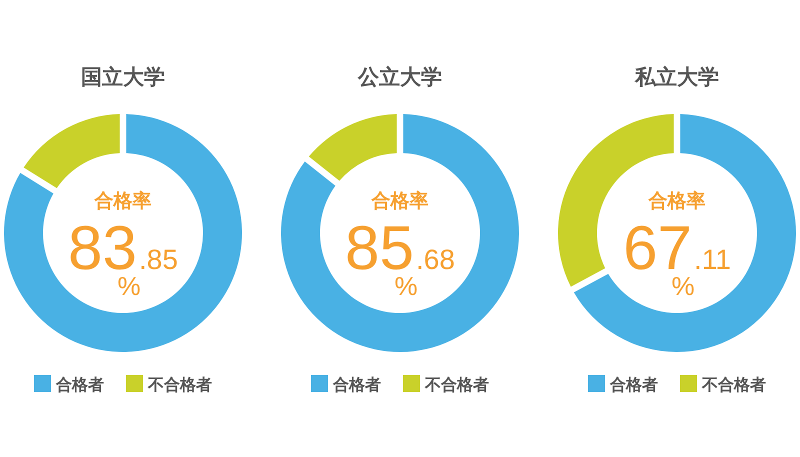 The height and width of the screenshot is (457, 800). What do you see at coordinates (399, 77) in the screenshot?
I see `chart-title: 公立大学` at bounding box center [399, 77].